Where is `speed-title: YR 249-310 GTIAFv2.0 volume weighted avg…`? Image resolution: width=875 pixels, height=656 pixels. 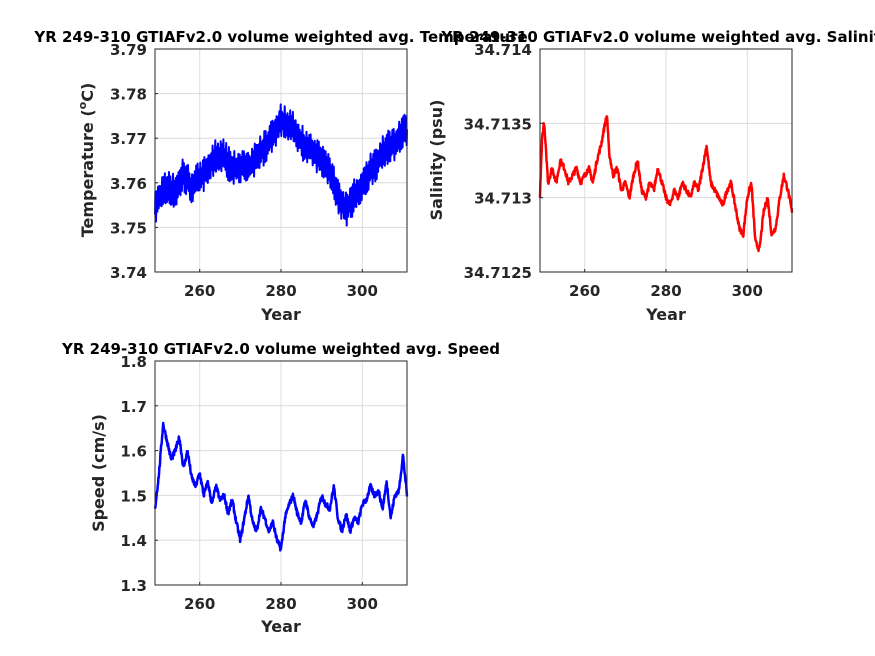 speed-title: YR 249-310 GTIAFv2.0 volume weighted avg… is located at coordinates (280, 349).